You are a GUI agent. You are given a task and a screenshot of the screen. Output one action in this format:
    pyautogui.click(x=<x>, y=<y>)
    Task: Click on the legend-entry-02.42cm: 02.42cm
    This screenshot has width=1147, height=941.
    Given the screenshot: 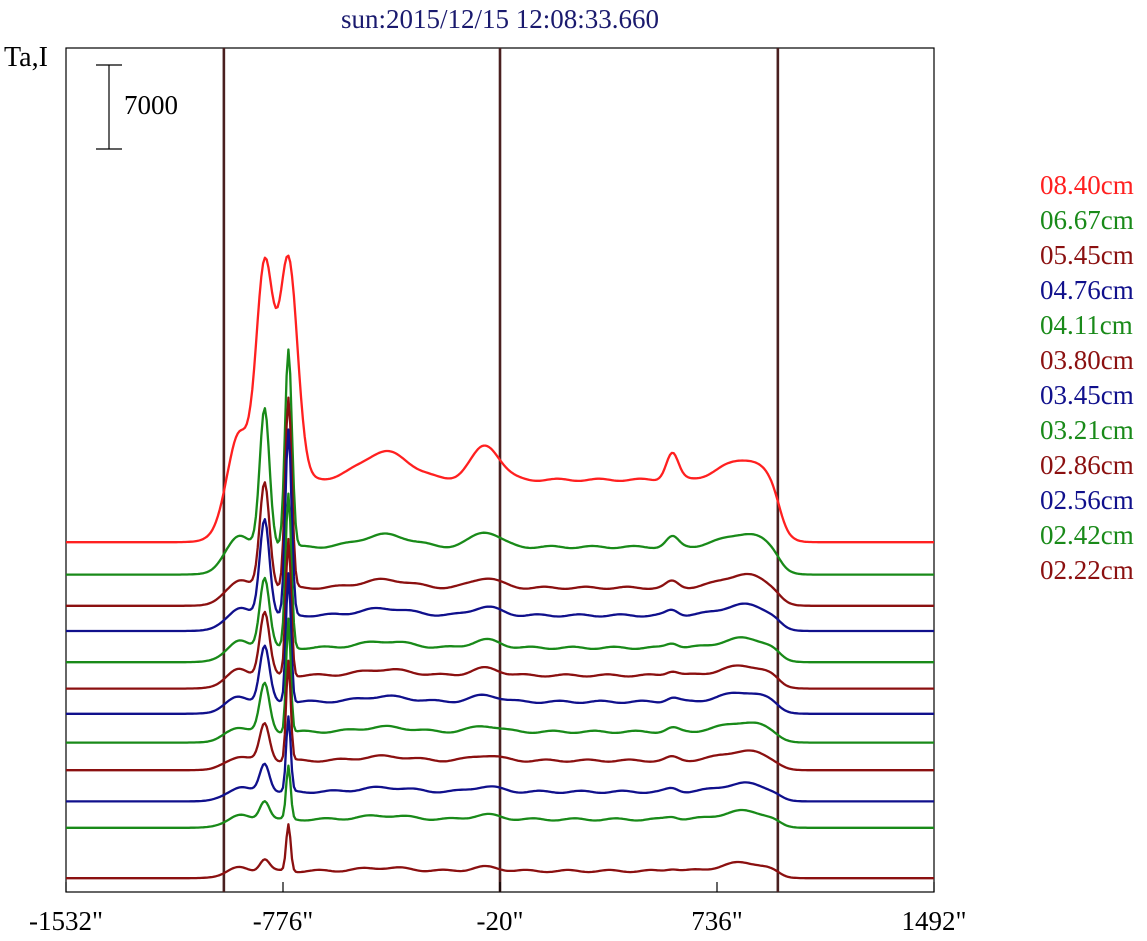 What is the action you would take?
    pyautogui.click(x=1087, y=535)
    